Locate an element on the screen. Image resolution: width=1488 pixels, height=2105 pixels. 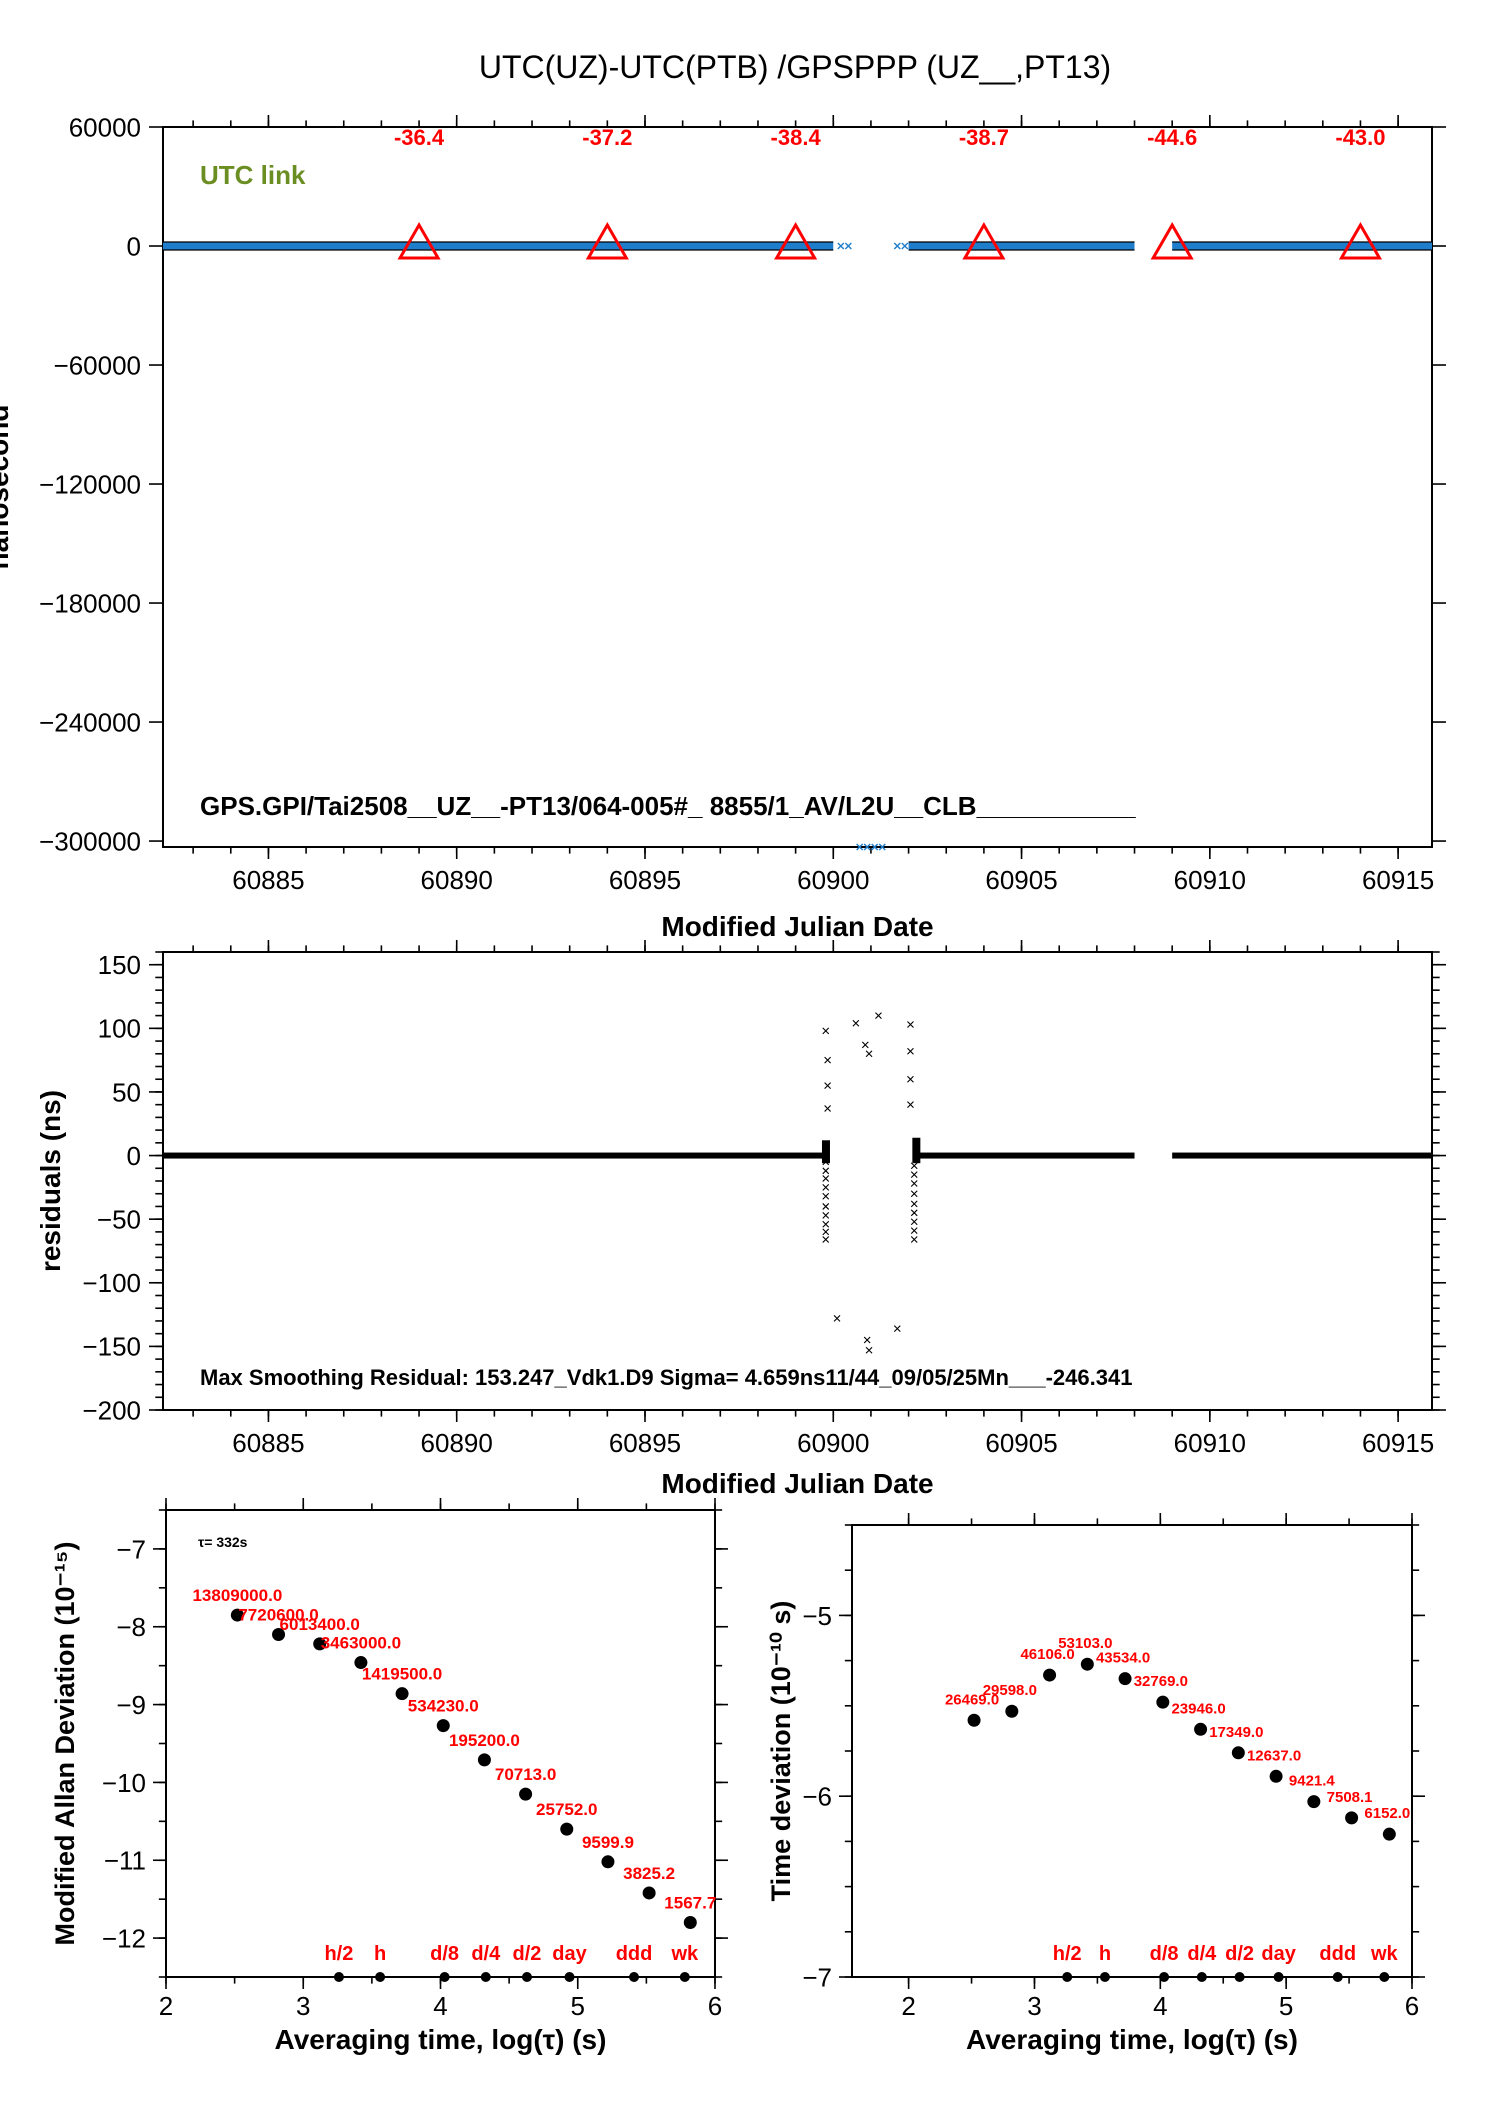
y-tick-label: −6 is located at coordinates (817, 1797).